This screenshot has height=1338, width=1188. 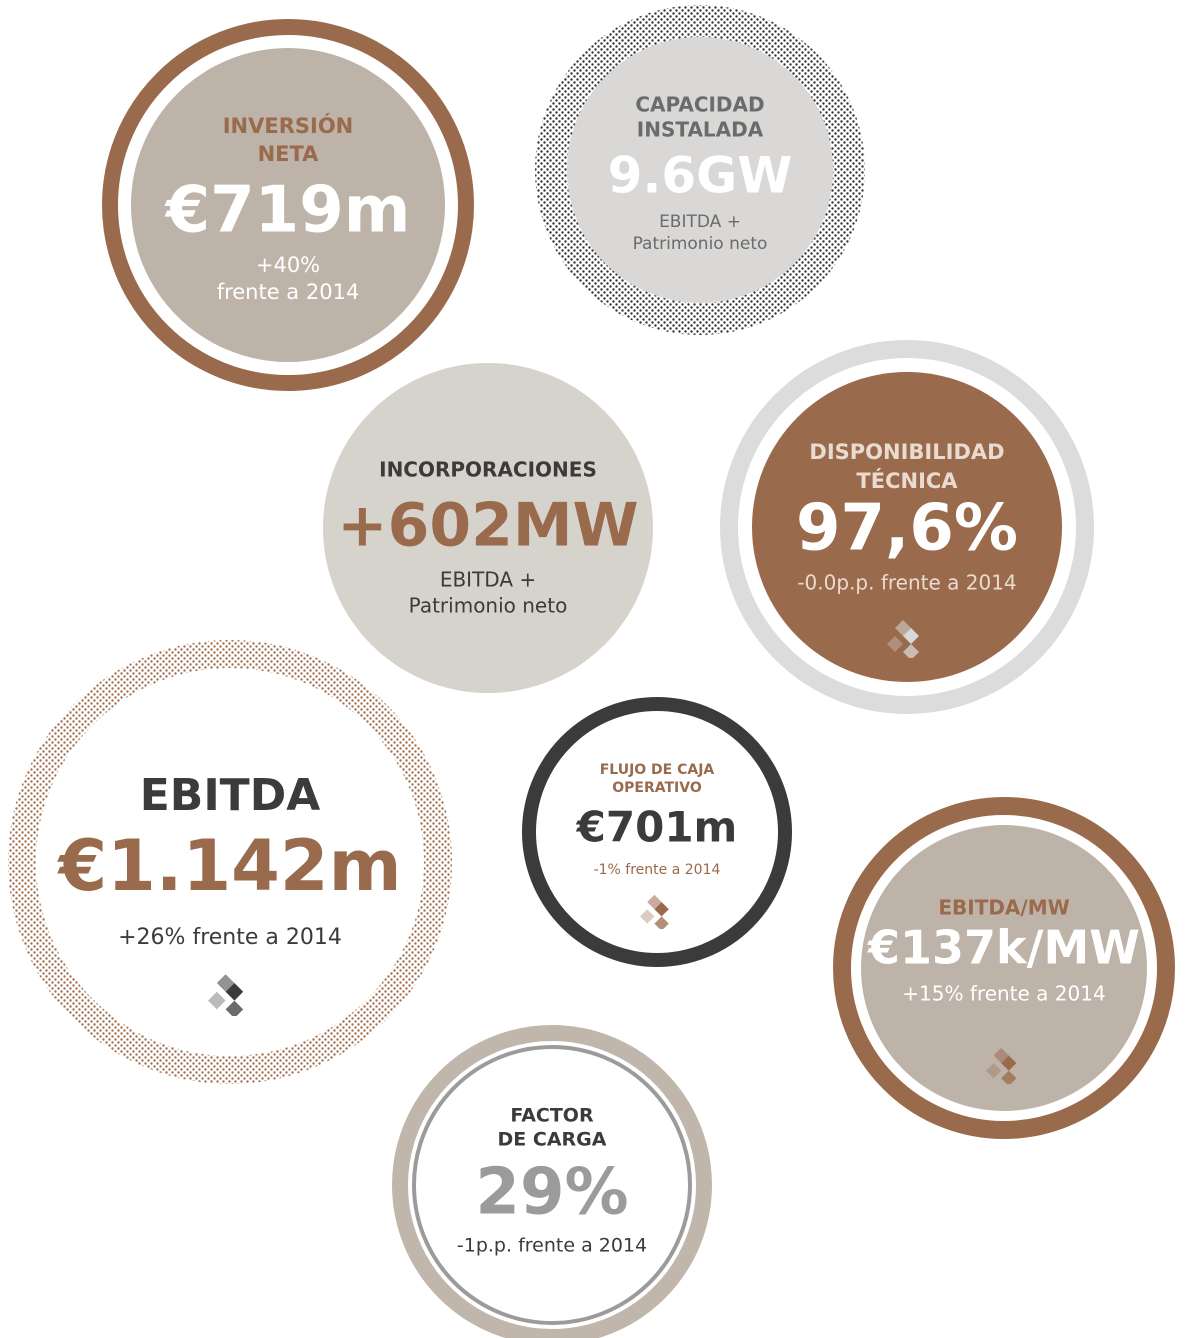 What do you see at coordinates (1003, 908) in the screenshot?
I see `title: EBITDA/MW` at bounding box center [1003, 908].